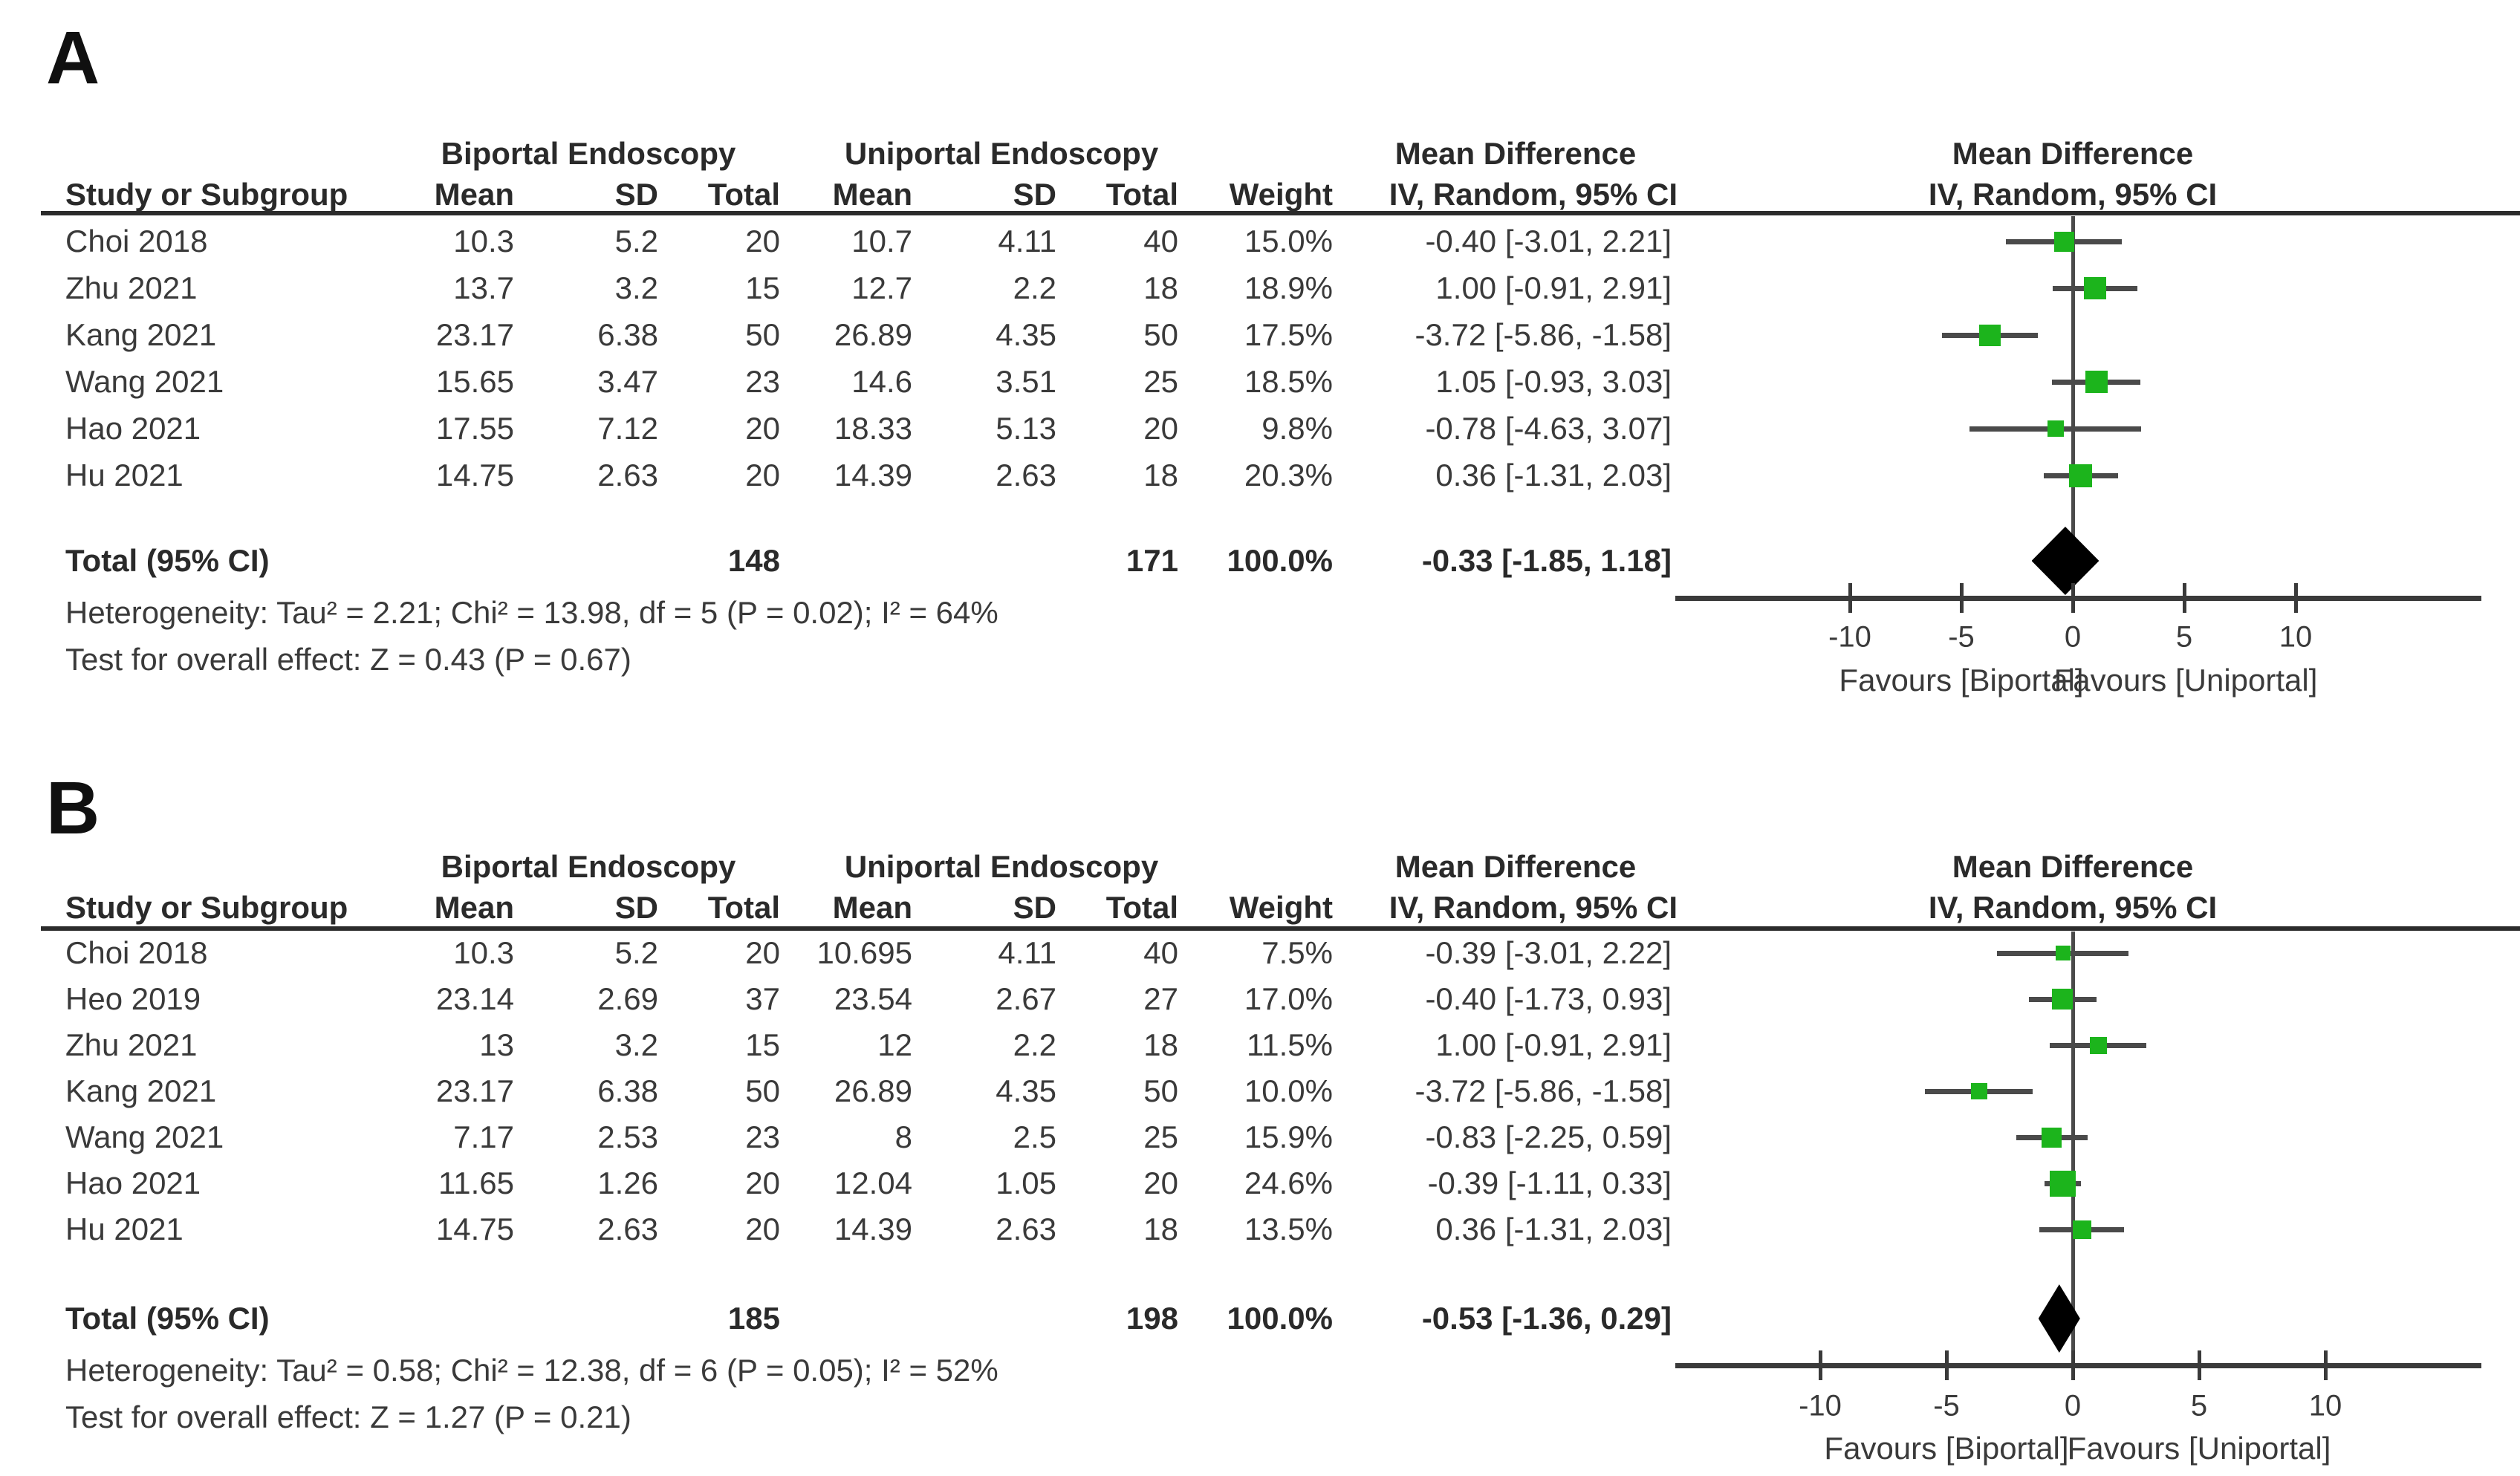  What do you see at coordinates (475, 1090) in the screenshot?
I see `mean-biportal-value: 23.17` at bounding box center [475, 1090].